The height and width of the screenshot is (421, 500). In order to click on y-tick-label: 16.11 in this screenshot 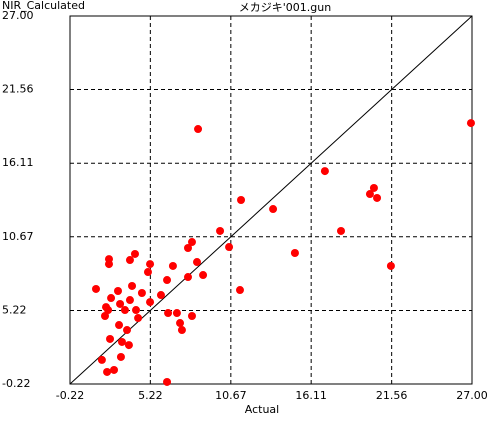, I will do `click(18, 162)`.